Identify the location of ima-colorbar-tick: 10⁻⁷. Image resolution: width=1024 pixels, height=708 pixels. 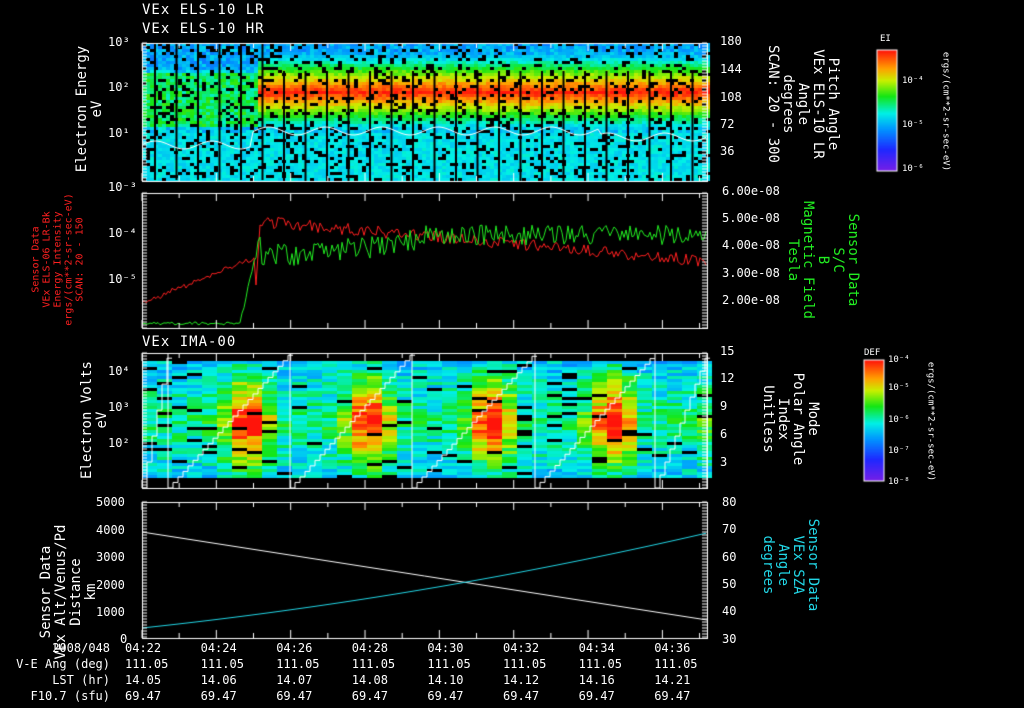
(899, 451).